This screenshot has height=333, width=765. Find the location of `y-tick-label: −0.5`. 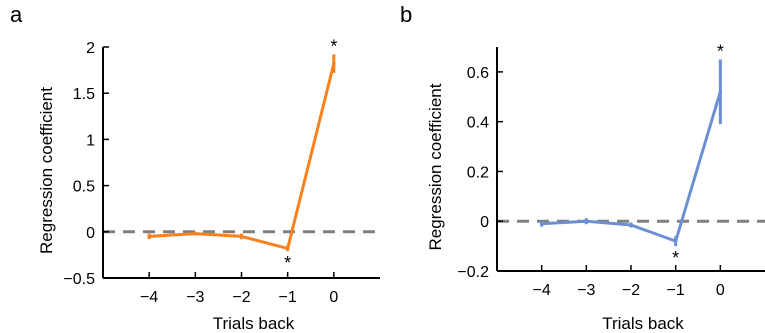

y-tick-label: −0.5 is located at coordinates (79, 279).